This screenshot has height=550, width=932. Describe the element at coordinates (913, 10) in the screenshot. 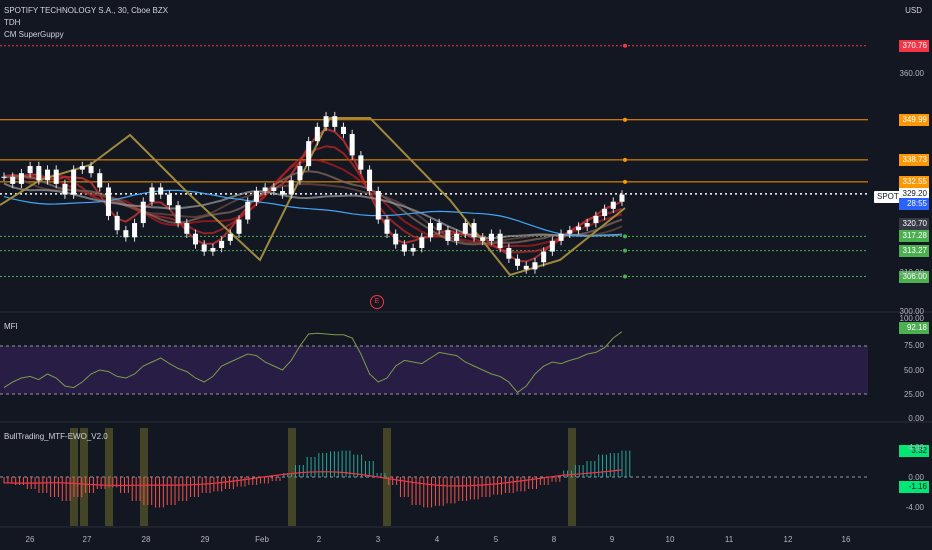

I see `currency-label: USD` at that location.